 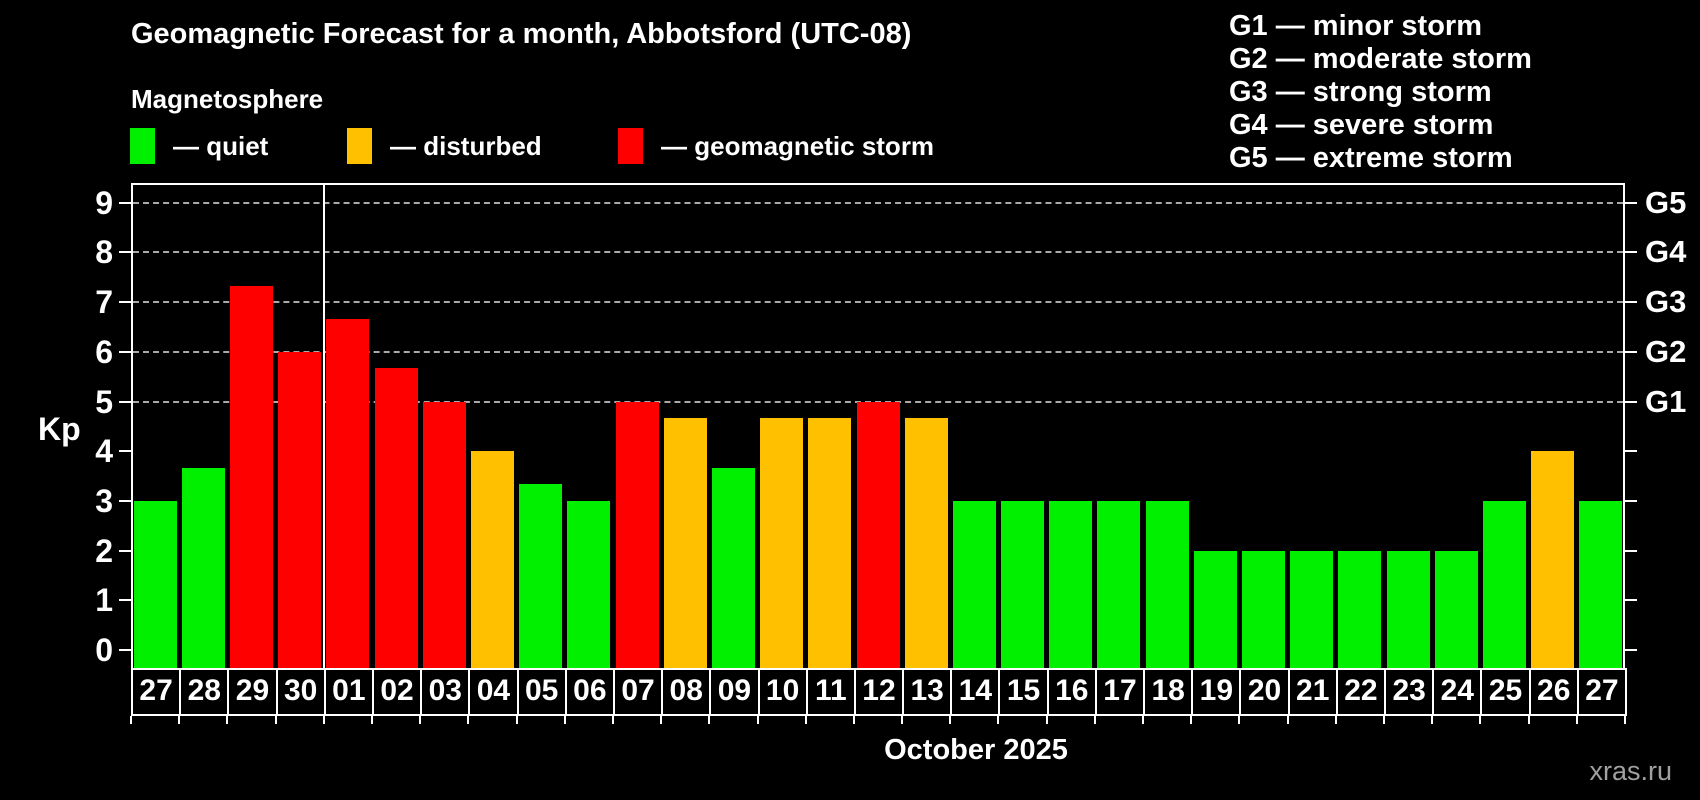 What do you see at coordinates (221, 146) in the screenshot?
I see `quiet-legend-label: — quiet` at bounding box center [221, 146].